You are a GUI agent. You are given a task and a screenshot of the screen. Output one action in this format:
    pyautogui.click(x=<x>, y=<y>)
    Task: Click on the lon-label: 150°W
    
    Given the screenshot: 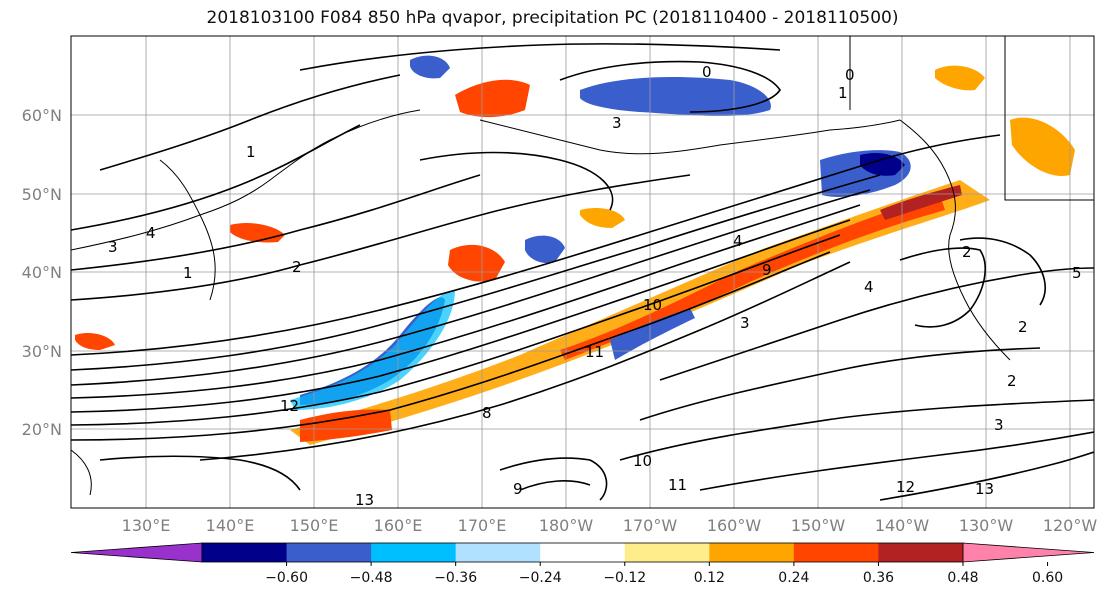 What is the action you would take?
    pyautogui.click(x=818, y=525)
    